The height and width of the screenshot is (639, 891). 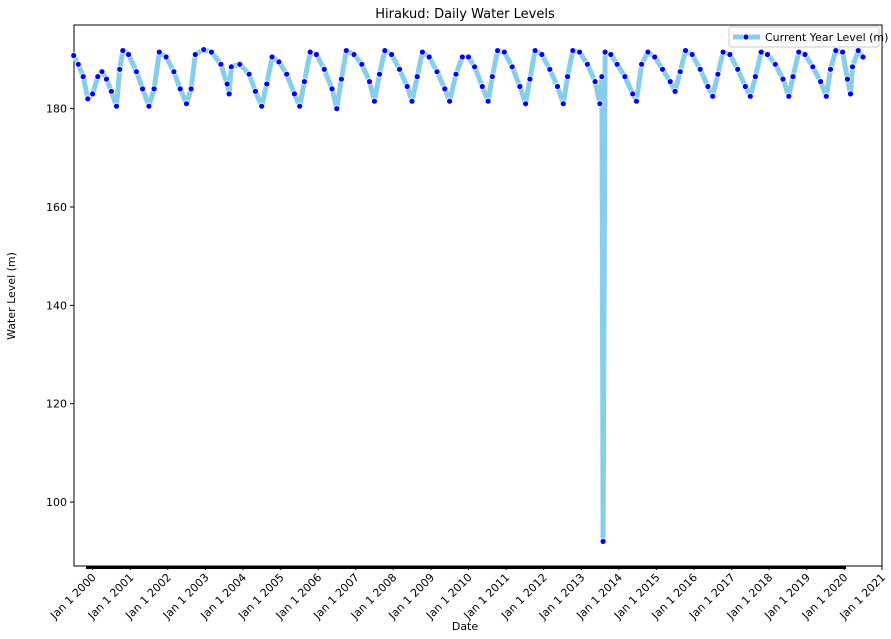 I want to click on y-axis-ticks: 100 120 140 160 180, so click(x=60, y=306).